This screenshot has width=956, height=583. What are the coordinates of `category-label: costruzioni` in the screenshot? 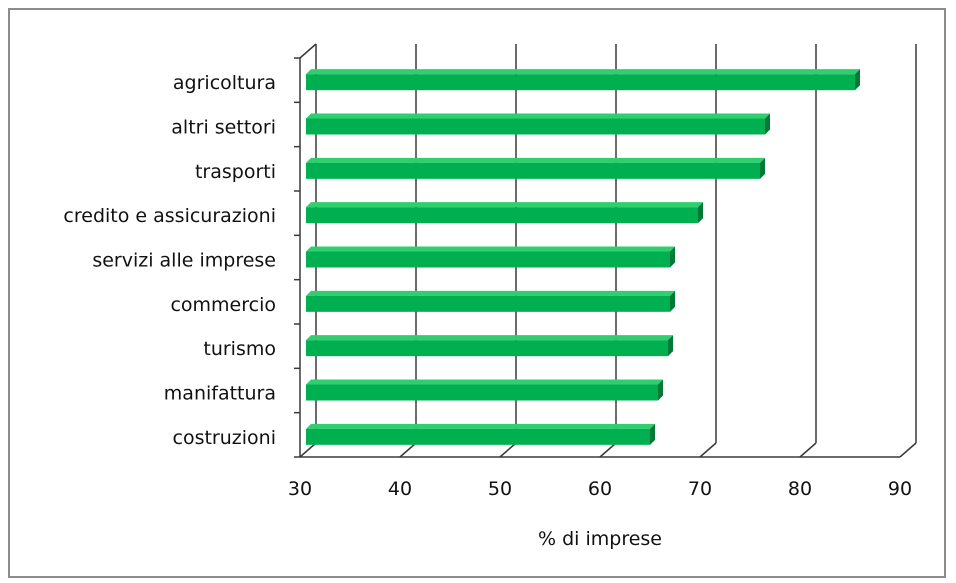 It's located at (224, 438).